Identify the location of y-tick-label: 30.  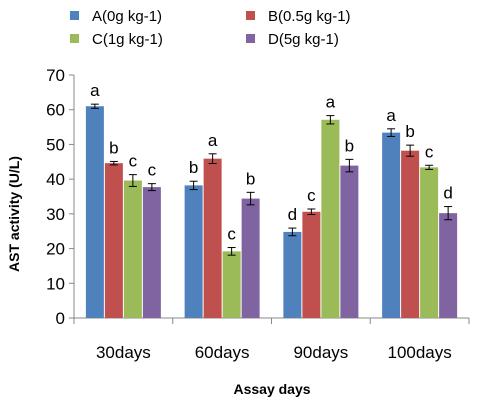
(55, 214).